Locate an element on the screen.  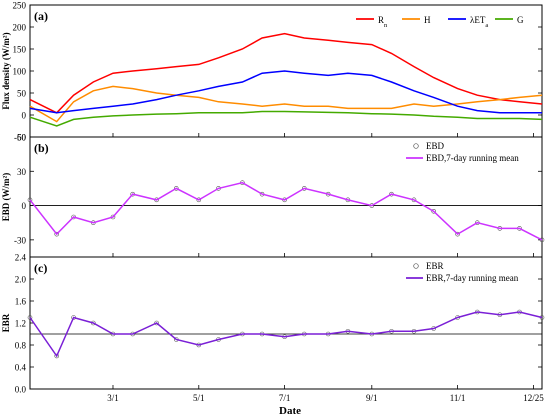
y-tick-label: 1.2 is located at coordinates (20, 324).